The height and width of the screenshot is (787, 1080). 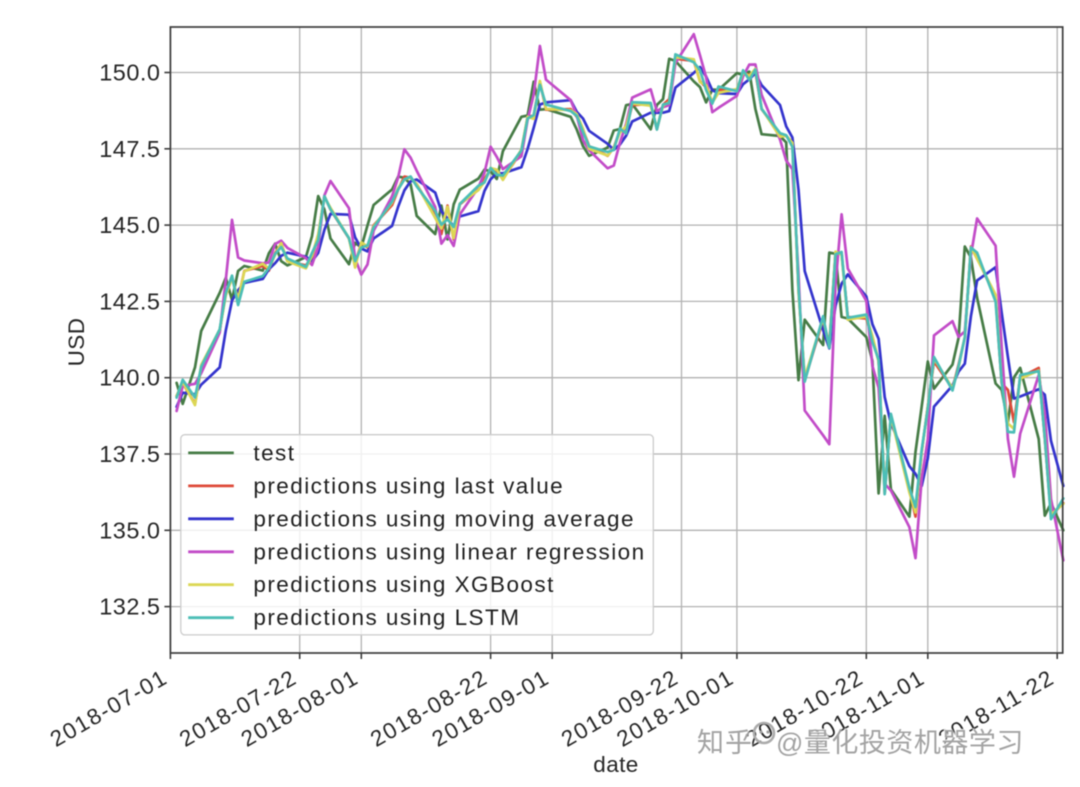 I want to click on svg-text: predictions using last value, so click(x=408, y=485).